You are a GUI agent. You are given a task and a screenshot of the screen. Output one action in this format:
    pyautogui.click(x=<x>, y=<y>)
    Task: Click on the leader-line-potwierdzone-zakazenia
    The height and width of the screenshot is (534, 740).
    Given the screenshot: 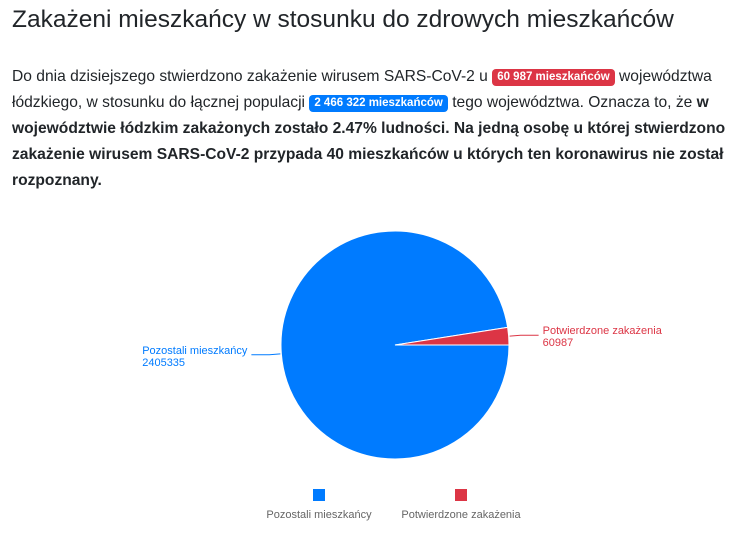 What is the action you would take?
    pyautogui.click(x=524, y=335)
    